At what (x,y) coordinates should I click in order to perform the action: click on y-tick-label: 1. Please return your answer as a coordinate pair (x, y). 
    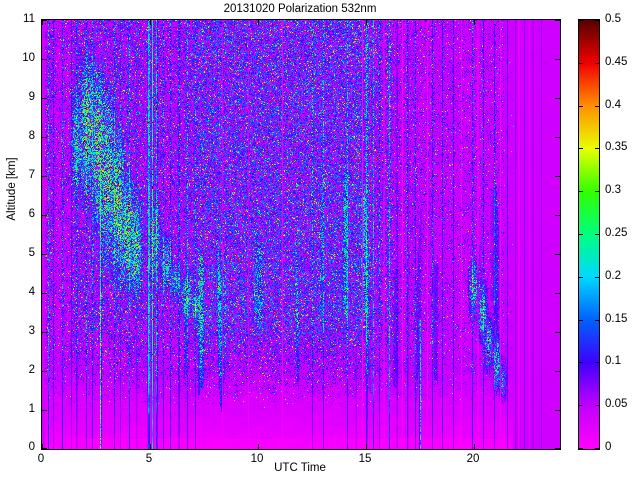
    Looking at the image, I should click on (31, 409).